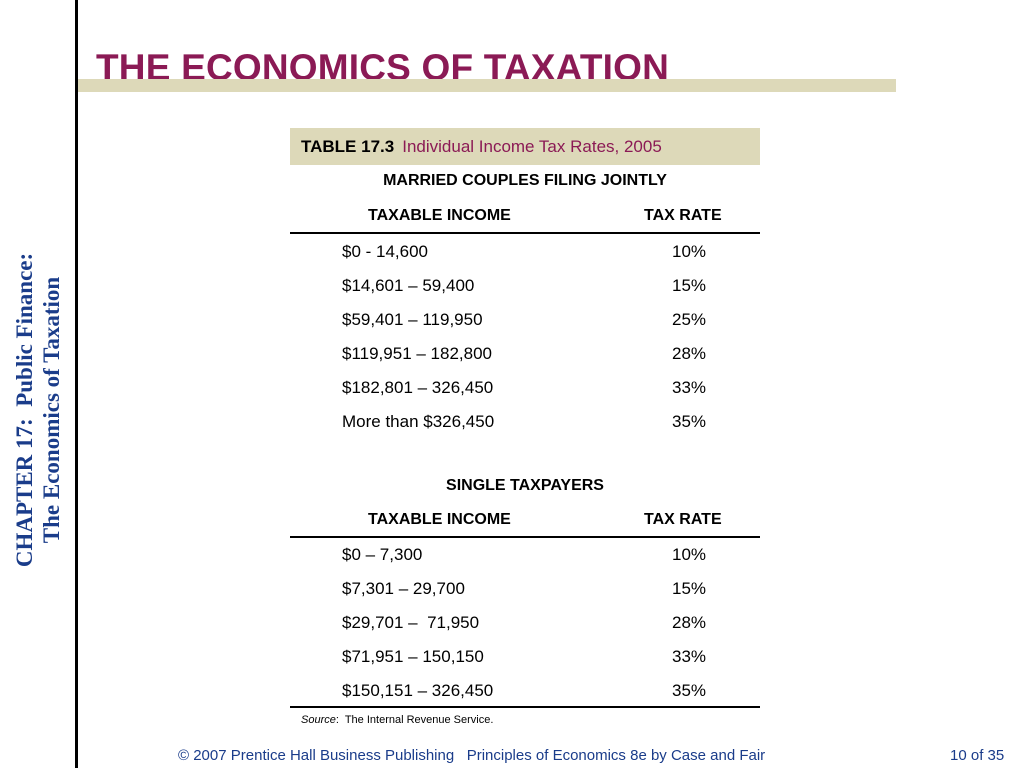 The width and height of the screenshot is (1024, 768). I want to click on table-row: $0 - 14,600 10%, so click(525, 259).